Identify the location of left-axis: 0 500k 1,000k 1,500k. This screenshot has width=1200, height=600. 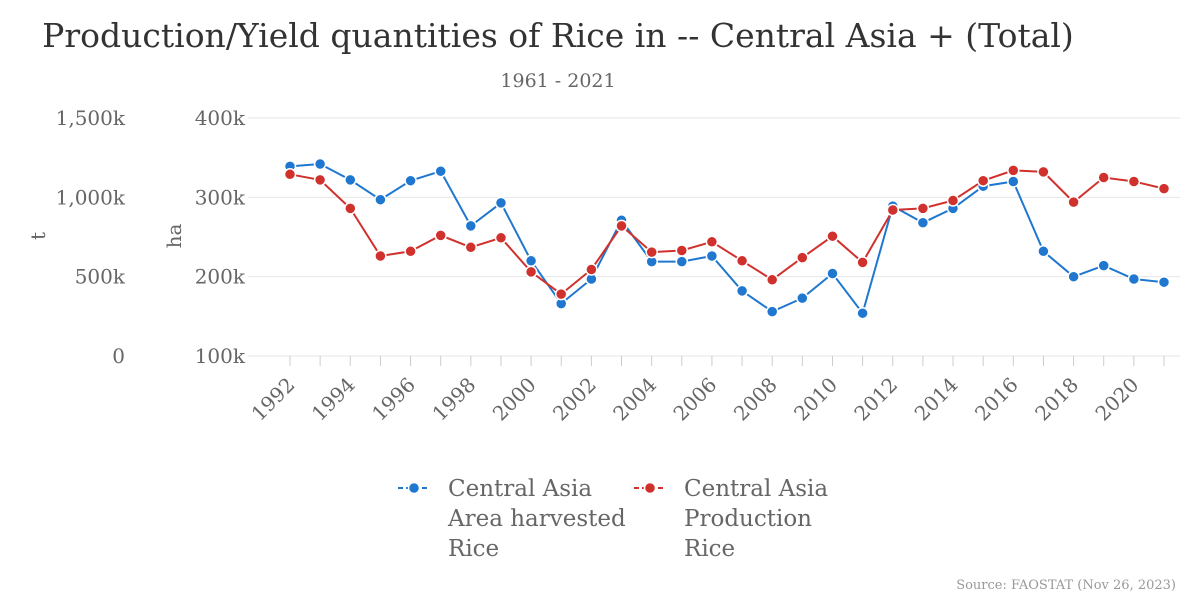
(91, 237).